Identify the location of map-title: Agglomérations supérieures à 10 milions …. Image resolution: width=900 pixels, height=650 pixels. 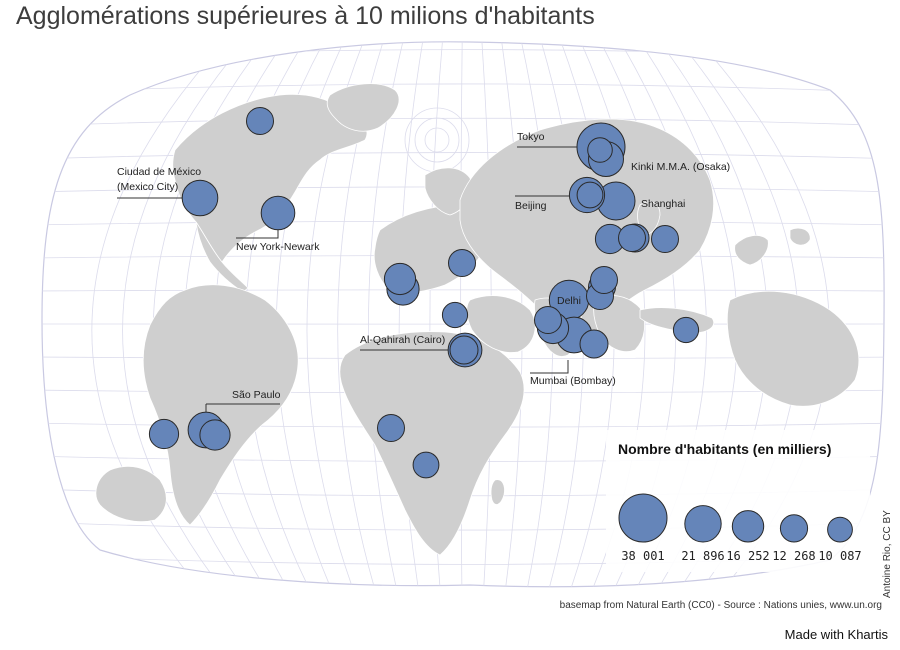
(305, 16).